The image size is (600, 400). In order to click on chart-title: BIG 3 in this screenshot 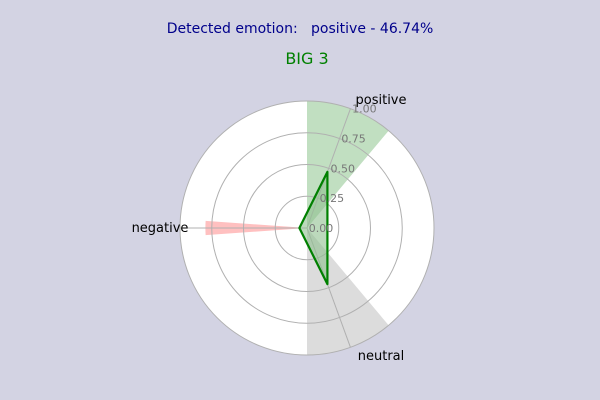, I will do `click(306, 58)`.